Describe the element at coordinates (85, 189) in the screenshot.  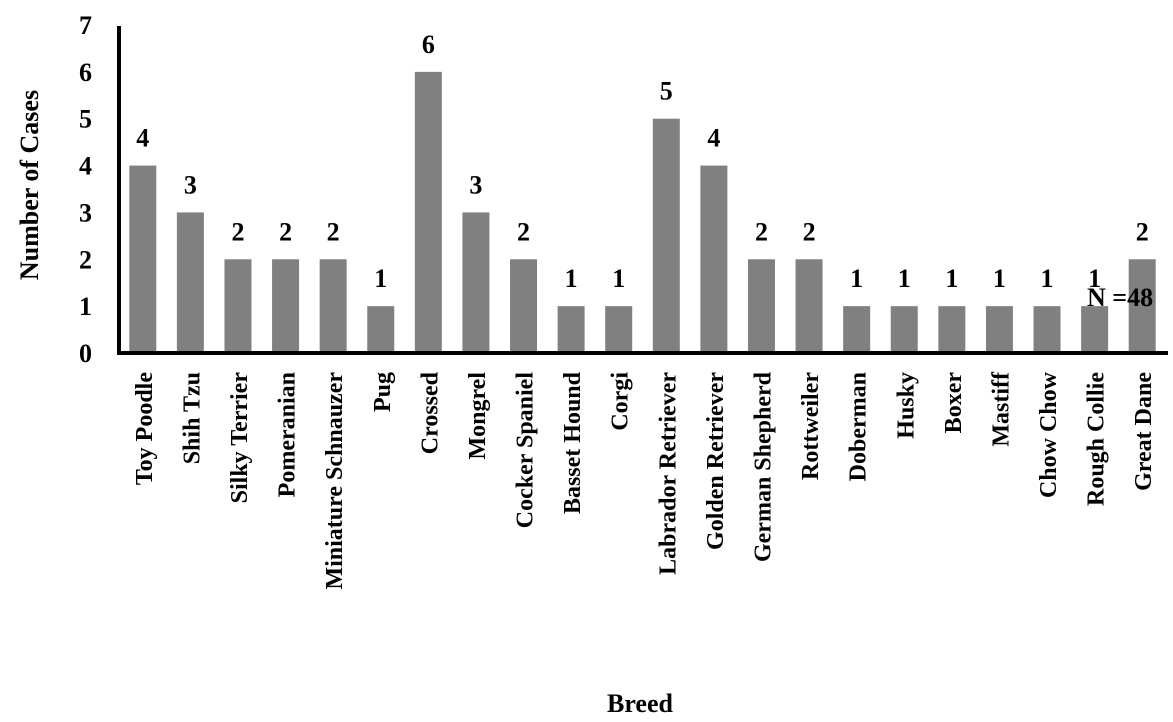
I see `y-ticks-group: 0 1 2 3 4 5 6 7` at that location.